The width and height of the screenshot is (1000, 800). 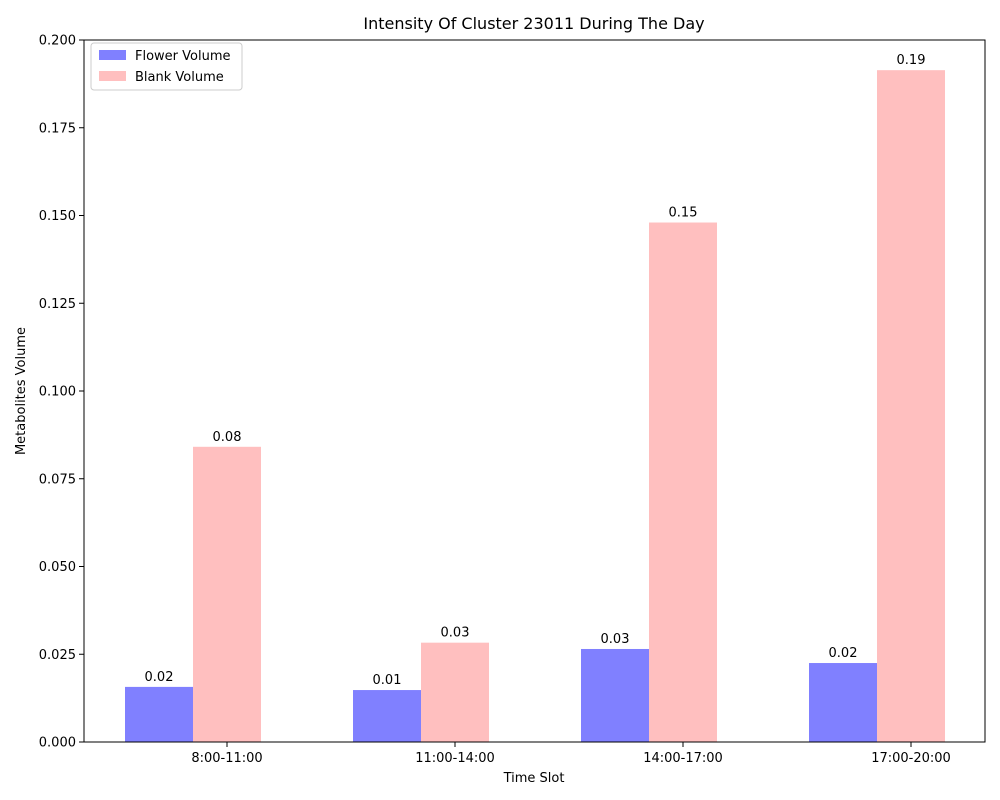 What do you see at coordinates (455, 758) in the screenshot?
I see `x-tick-label: 11:00-14:00` at bounding box center [455, 758].